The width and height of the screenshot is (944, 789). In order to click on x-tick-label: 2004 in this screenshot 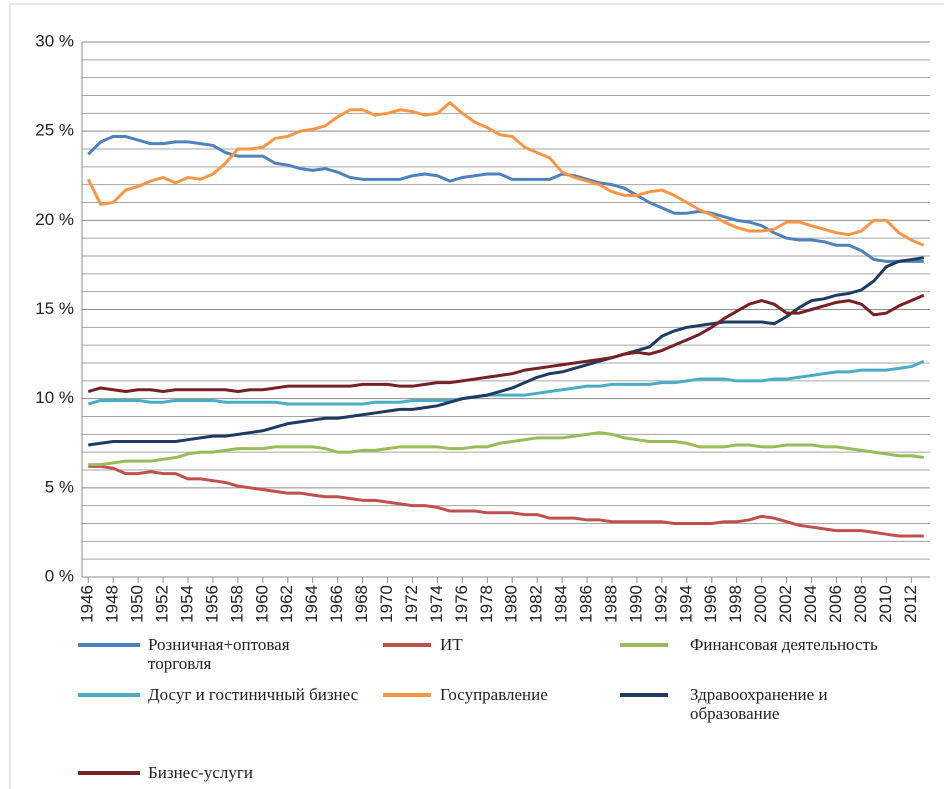, I will do `click(810, 604)`.